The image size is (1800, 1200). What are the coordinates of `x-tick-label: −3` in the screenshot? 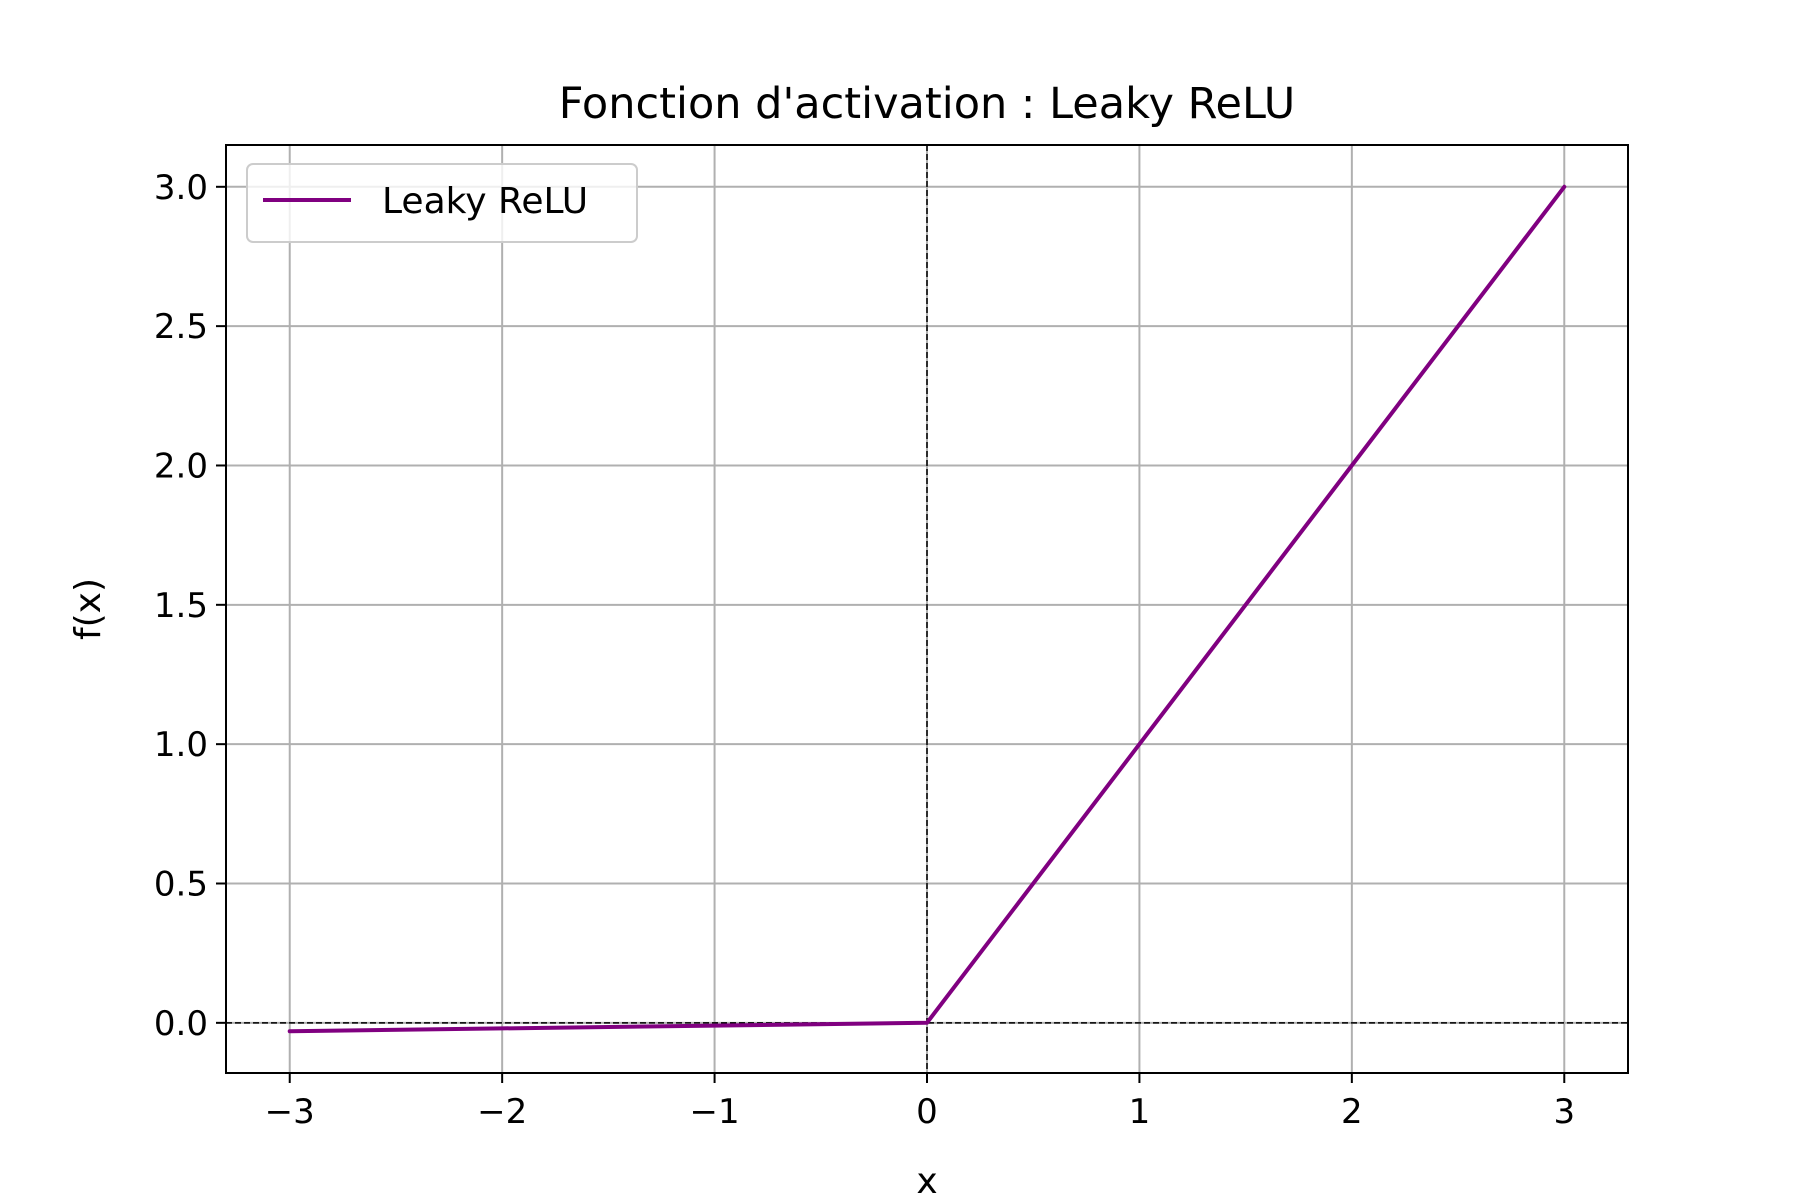 It's located at (290, 1112).